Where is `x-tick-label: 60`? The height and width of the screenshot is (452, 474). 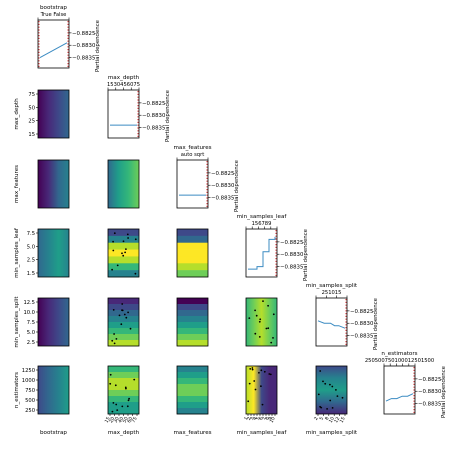 x-tick-label: 60 is located at coordinates (130, 420).